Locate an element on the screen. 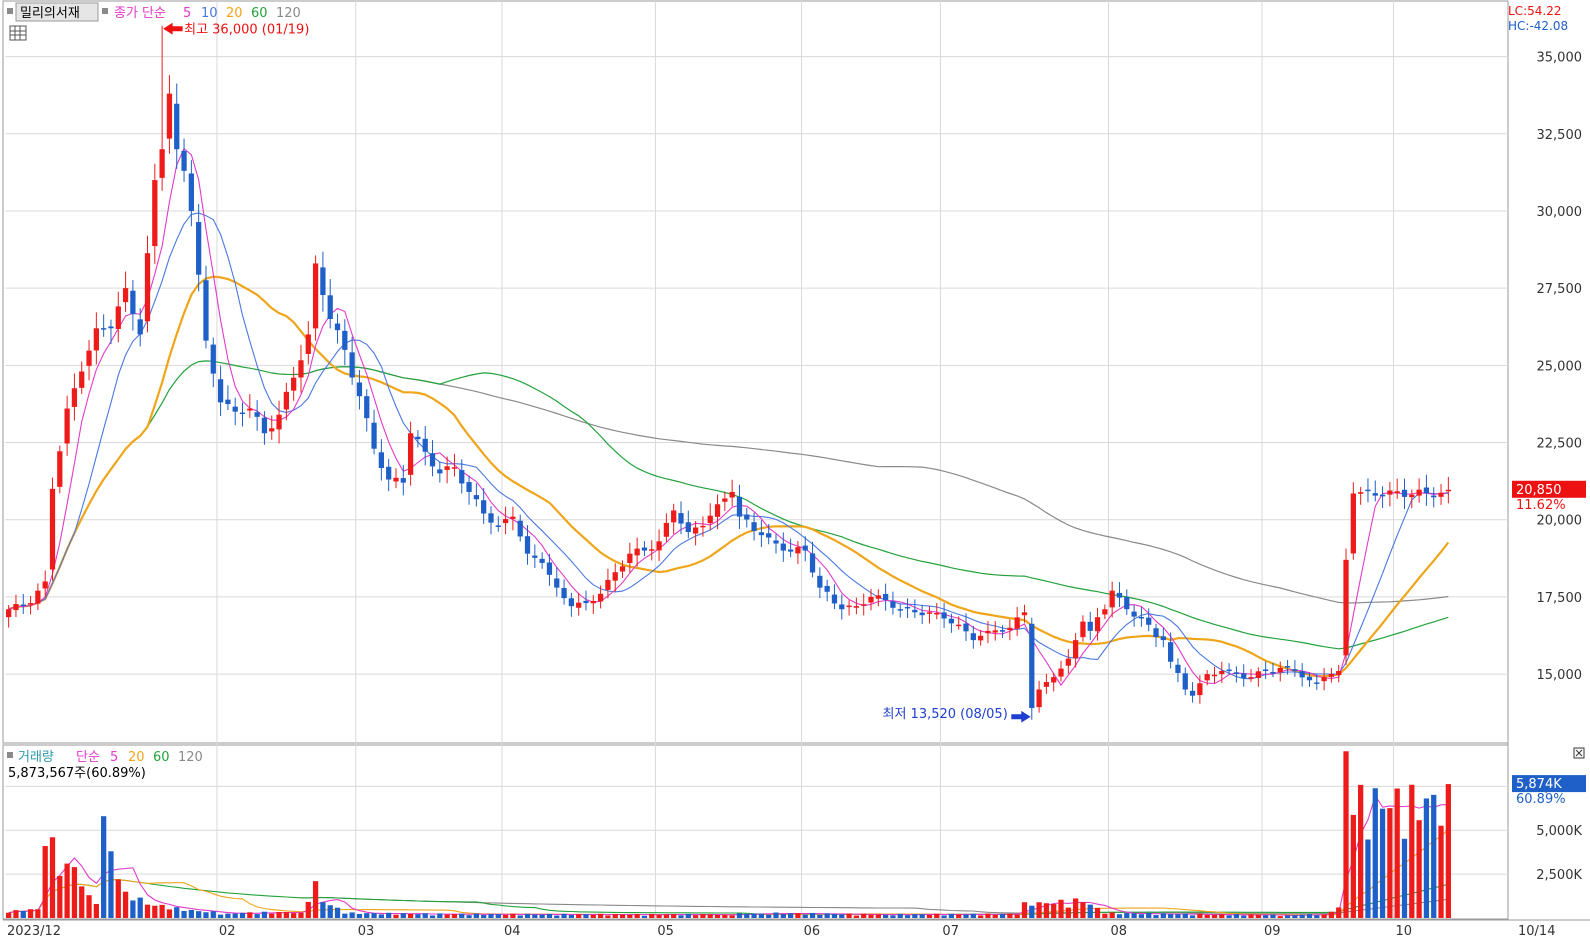  current-price-change: 11.62% is located at coordinates (1541, 505).